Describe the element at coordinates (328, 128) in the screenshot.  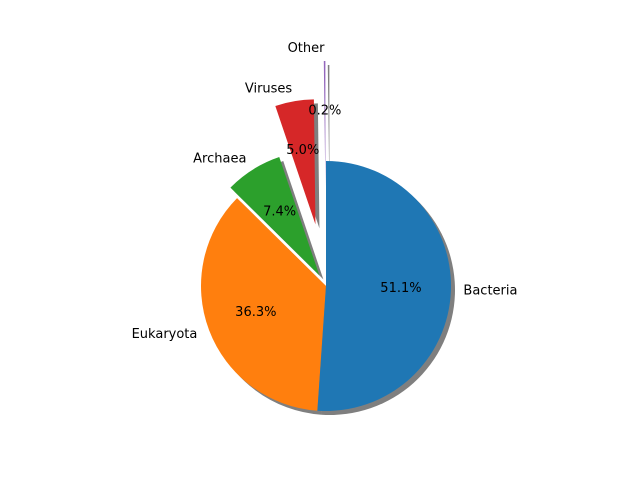
I see `slice-shadow-other` at that location.